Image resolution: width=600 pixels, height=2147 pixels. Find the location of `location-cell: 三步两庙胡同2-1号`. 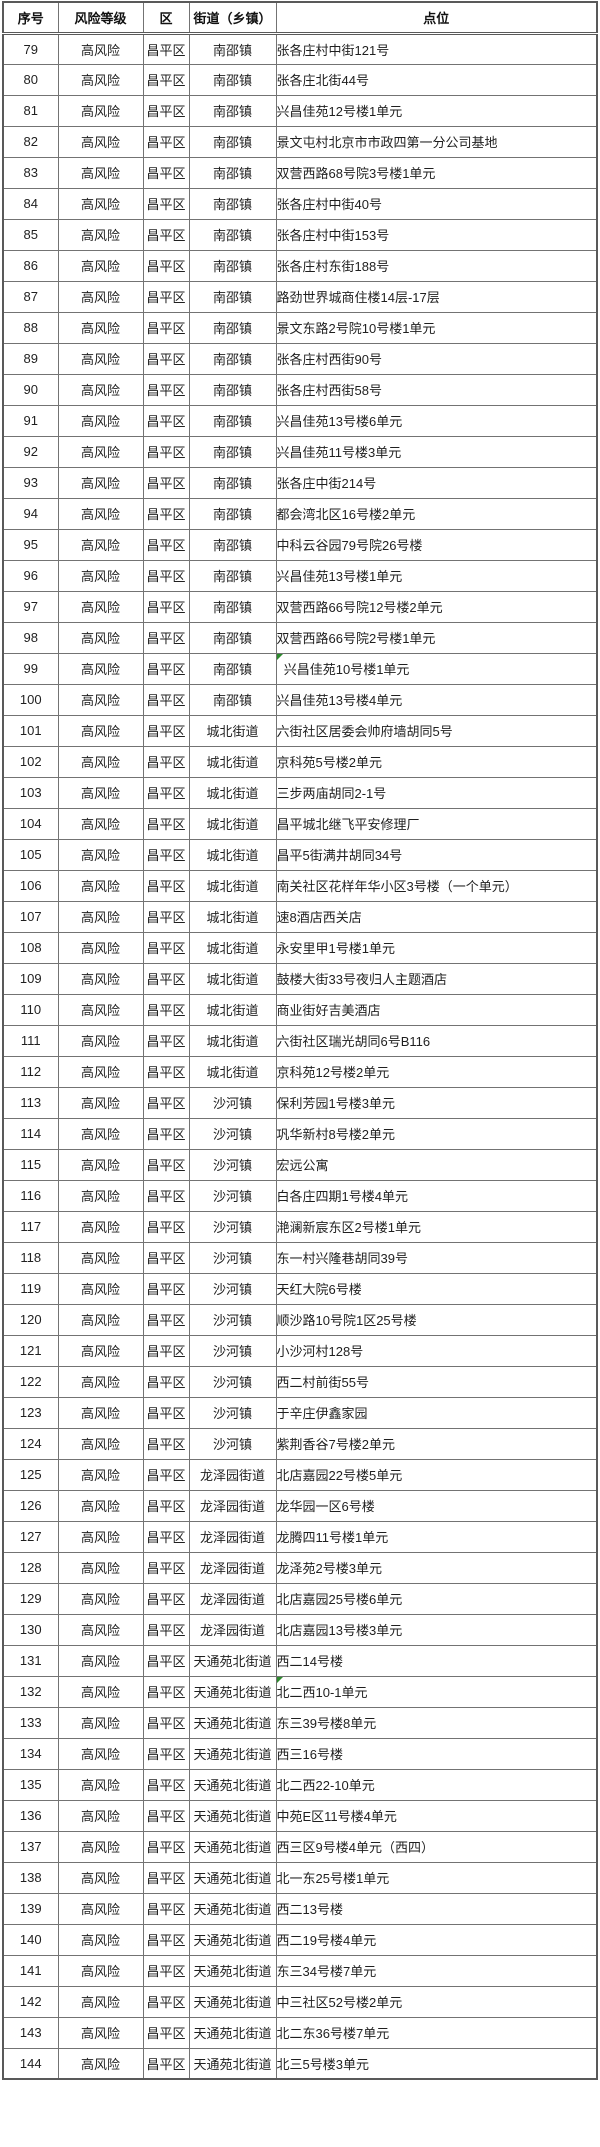

location-cell: 三步两庙胡同2-1号 is located at coordinates (436, 792).